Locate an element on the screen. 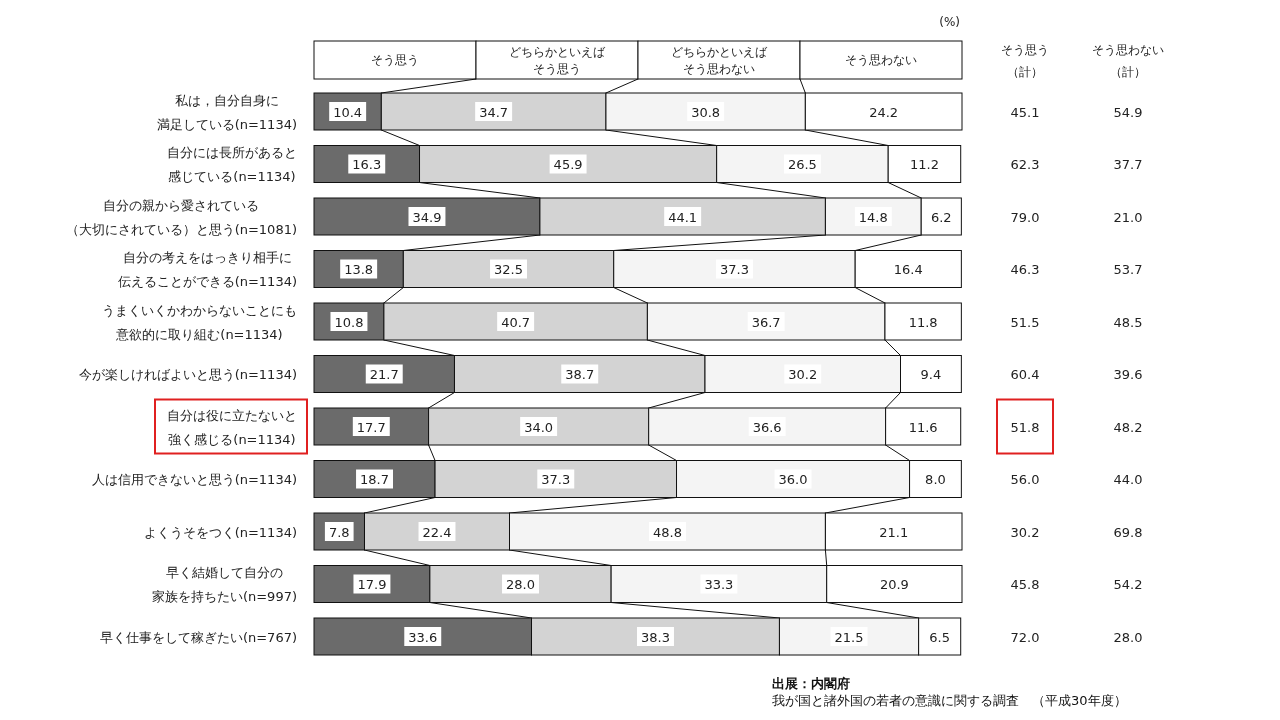 This screenshot has height=720, width=1280. annotation: (%) is located at coordinates (949, 22).